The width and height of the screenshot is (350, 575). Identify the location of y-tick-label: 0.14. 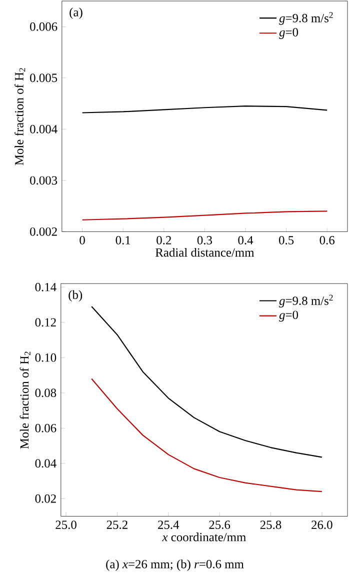
(46, 287).